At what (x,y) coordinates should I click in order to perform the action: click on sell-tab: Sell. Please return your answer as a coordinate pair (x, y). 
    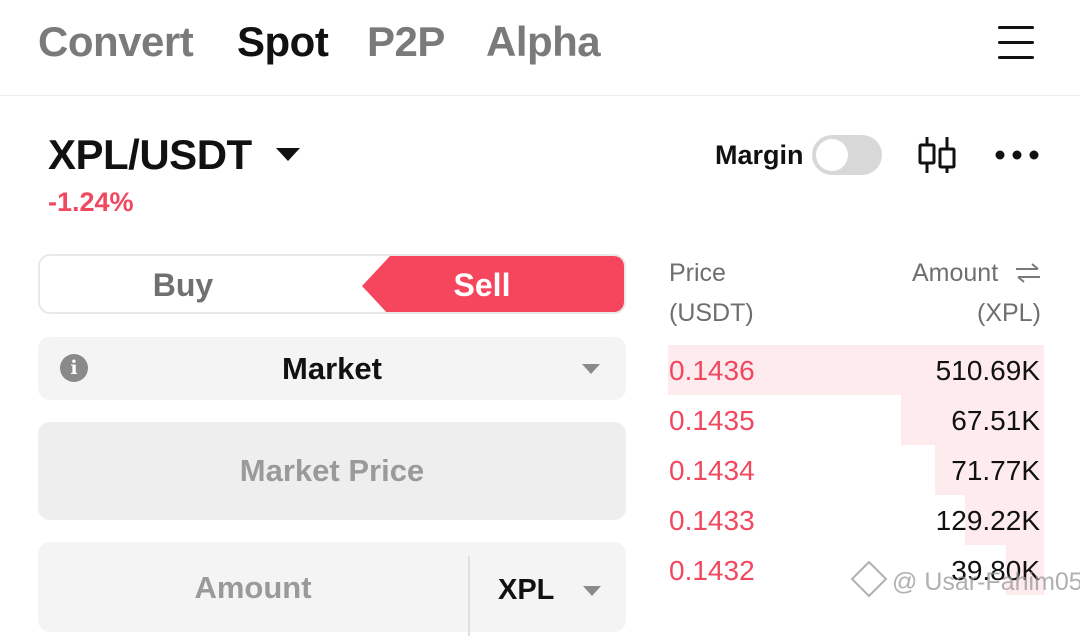
    Looking at the image, I should click on (482, 285).